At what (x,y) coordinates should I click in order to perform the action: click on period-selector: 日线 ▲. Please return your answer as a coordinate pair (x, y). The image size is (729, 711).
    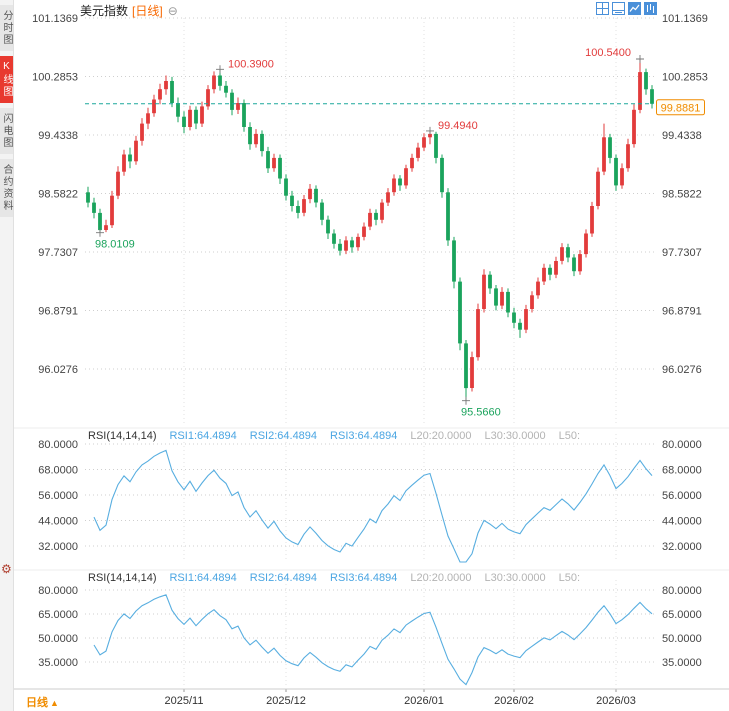
    Looking at the image, I should click on (42, 702).